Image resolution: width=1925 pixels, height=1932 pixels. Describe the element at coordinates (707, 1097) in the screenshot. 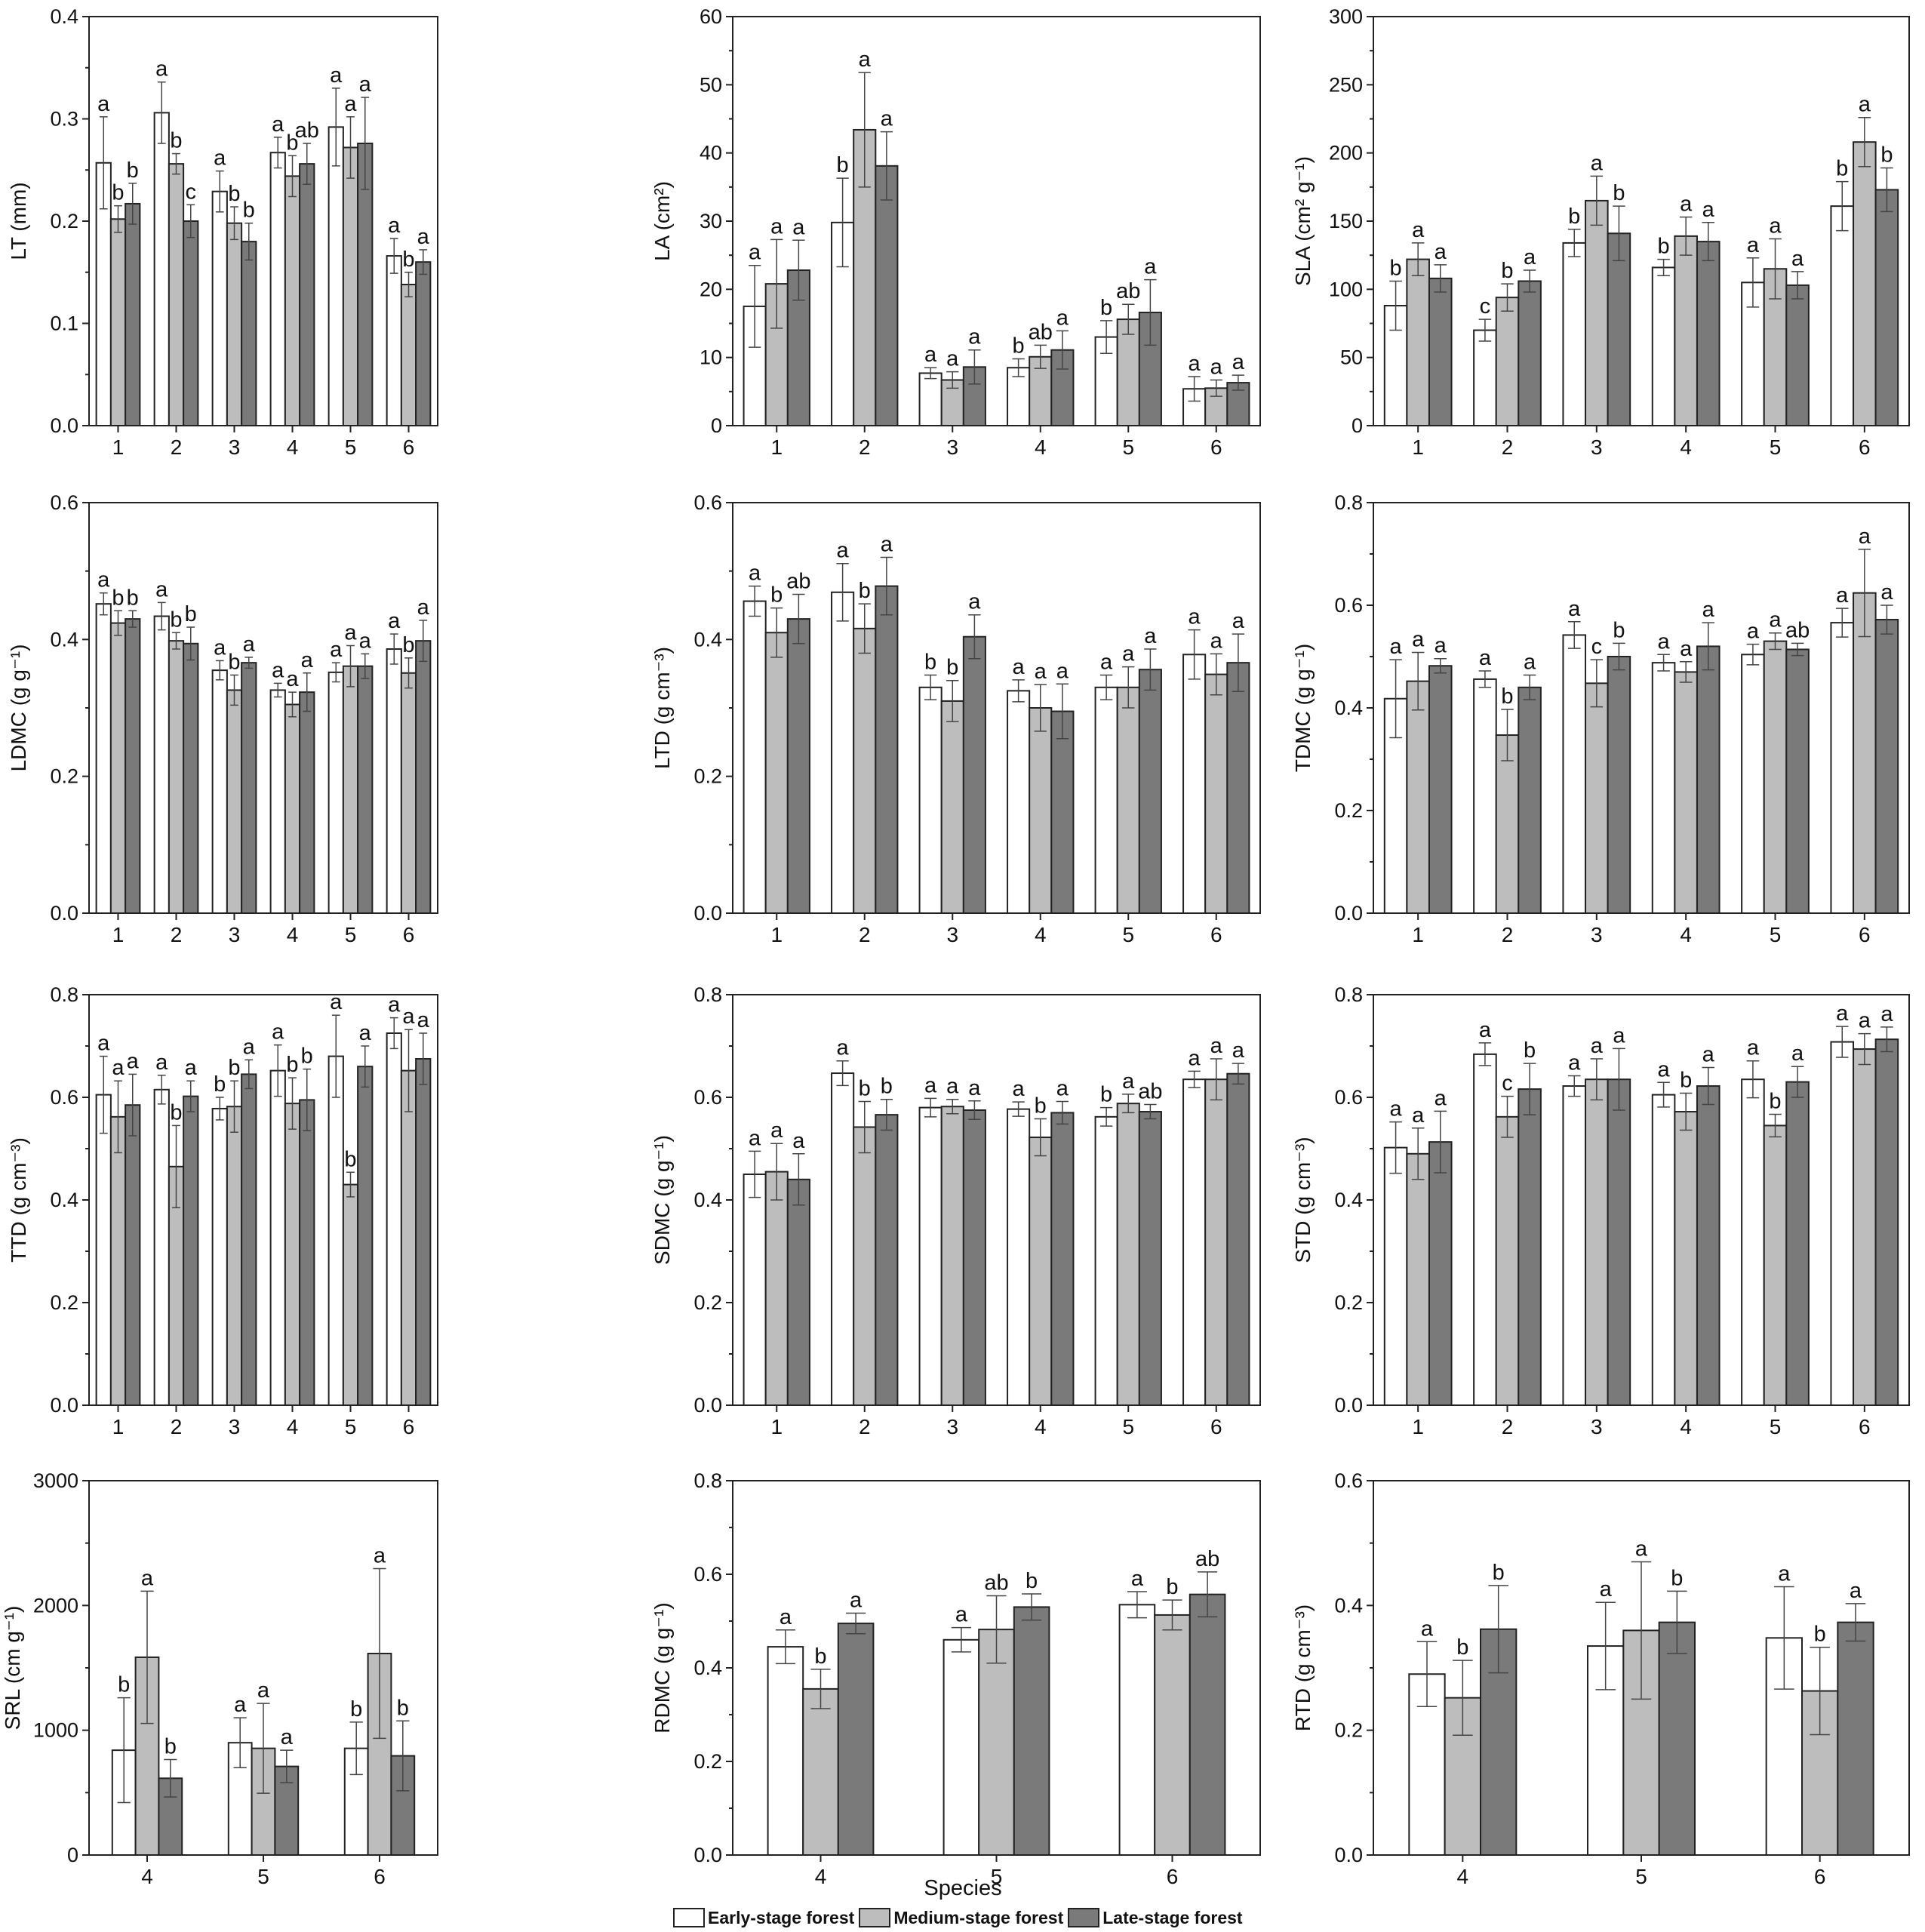

I see `panel-8-ytick-label: 0.6` at that location.